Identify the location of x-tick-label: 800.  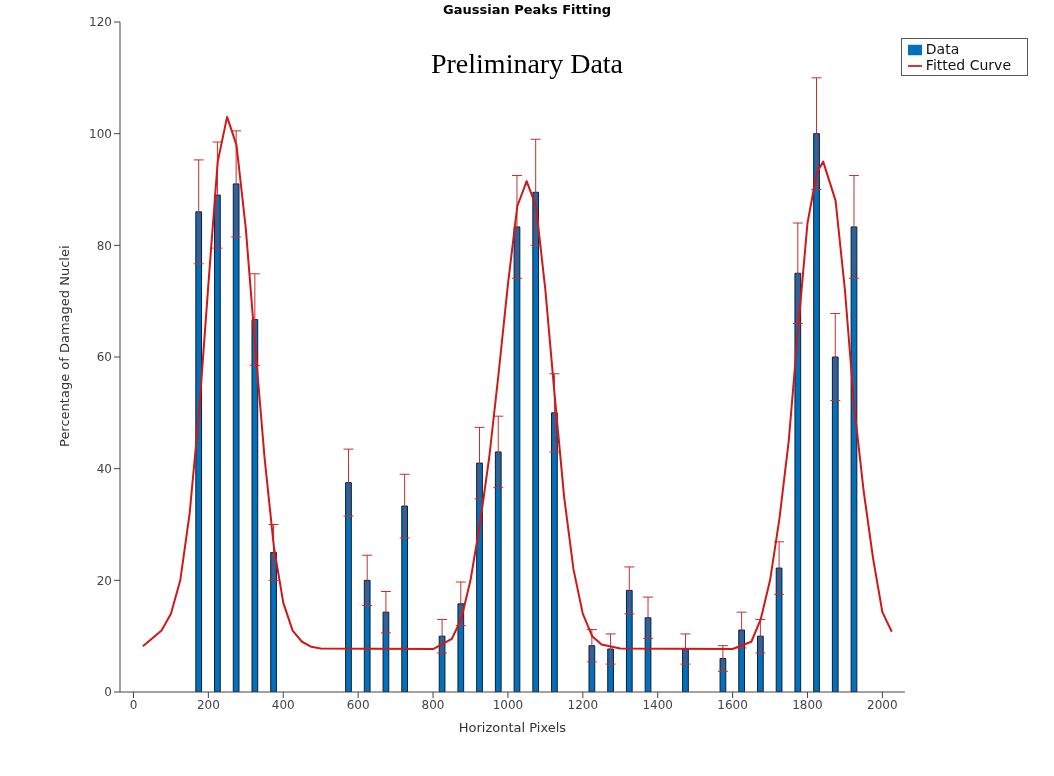
(433, 704).